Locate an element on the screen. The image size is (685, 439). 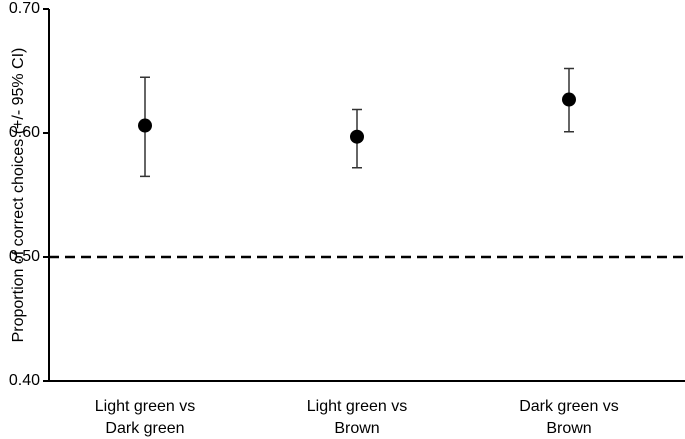
y-tick-label: 0.50 is located at coordinates (24, 256).